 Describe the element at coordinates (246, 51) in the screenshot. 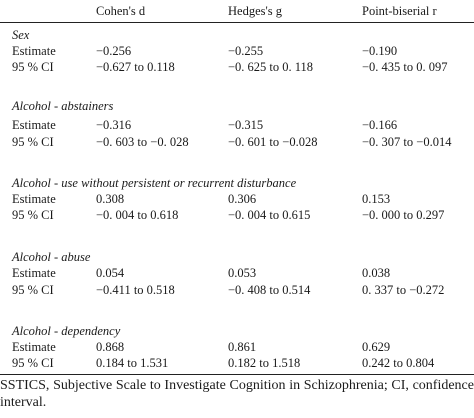

I see `table-cell: −0.255` at that location.